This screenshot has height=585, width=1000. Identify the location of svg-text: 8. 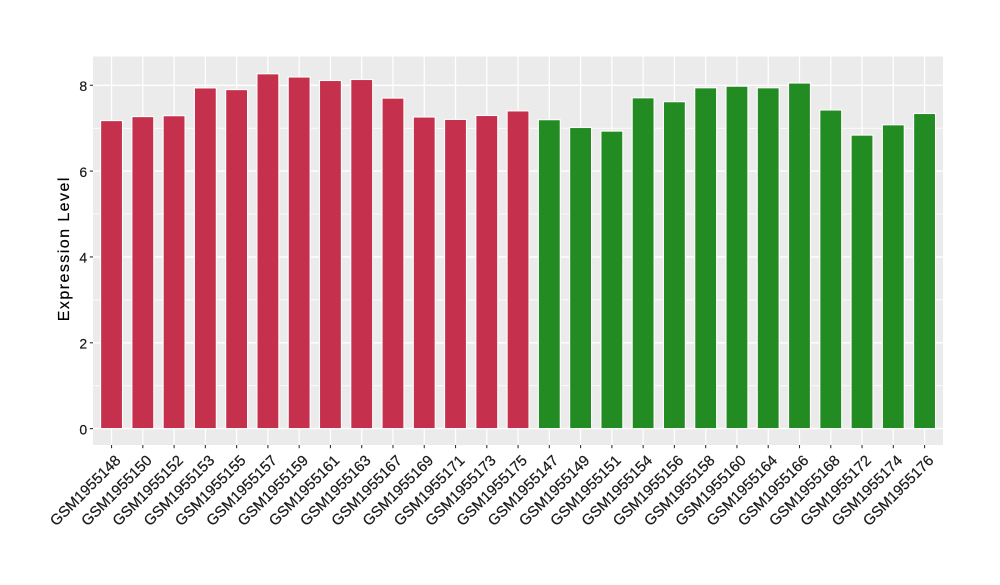
(83, 86).